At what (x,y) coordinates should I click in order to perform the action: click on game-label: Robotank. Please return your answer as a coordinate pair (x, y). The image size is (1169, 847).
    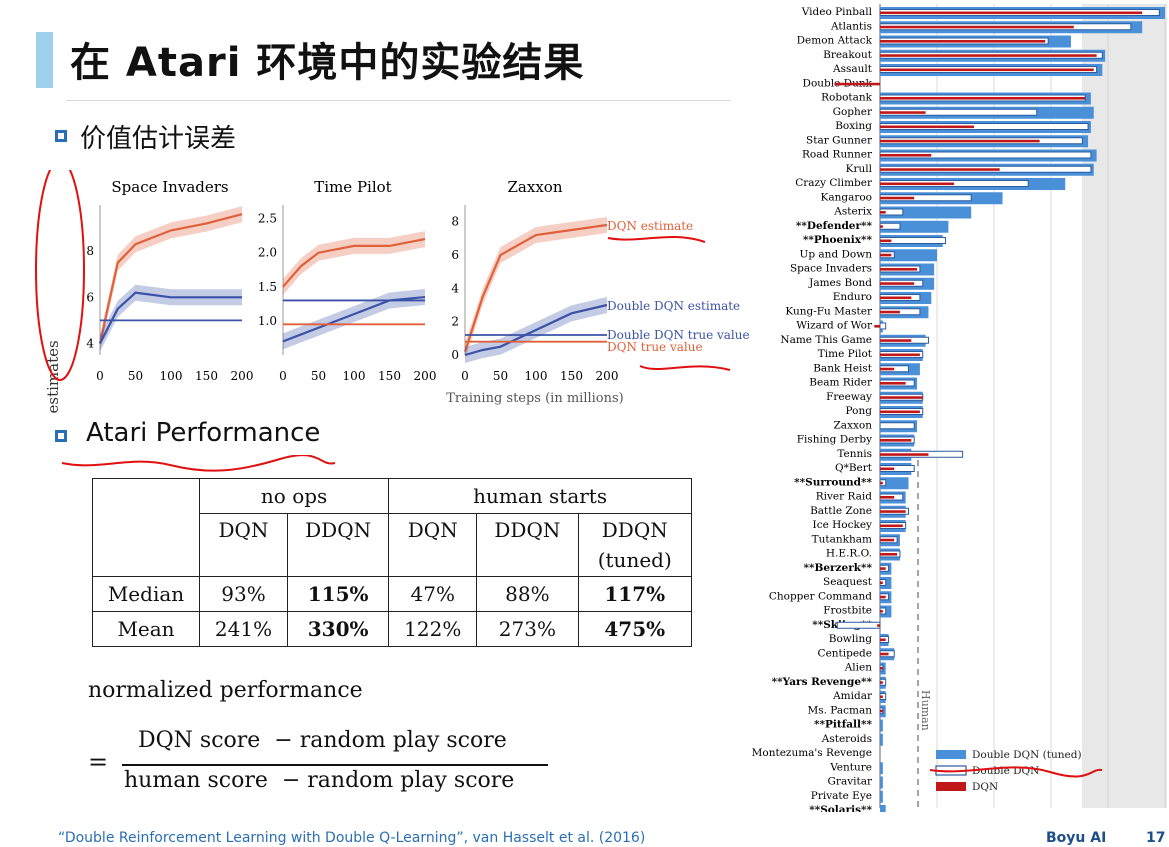
    Looking at the image, I should click on (847, 98).